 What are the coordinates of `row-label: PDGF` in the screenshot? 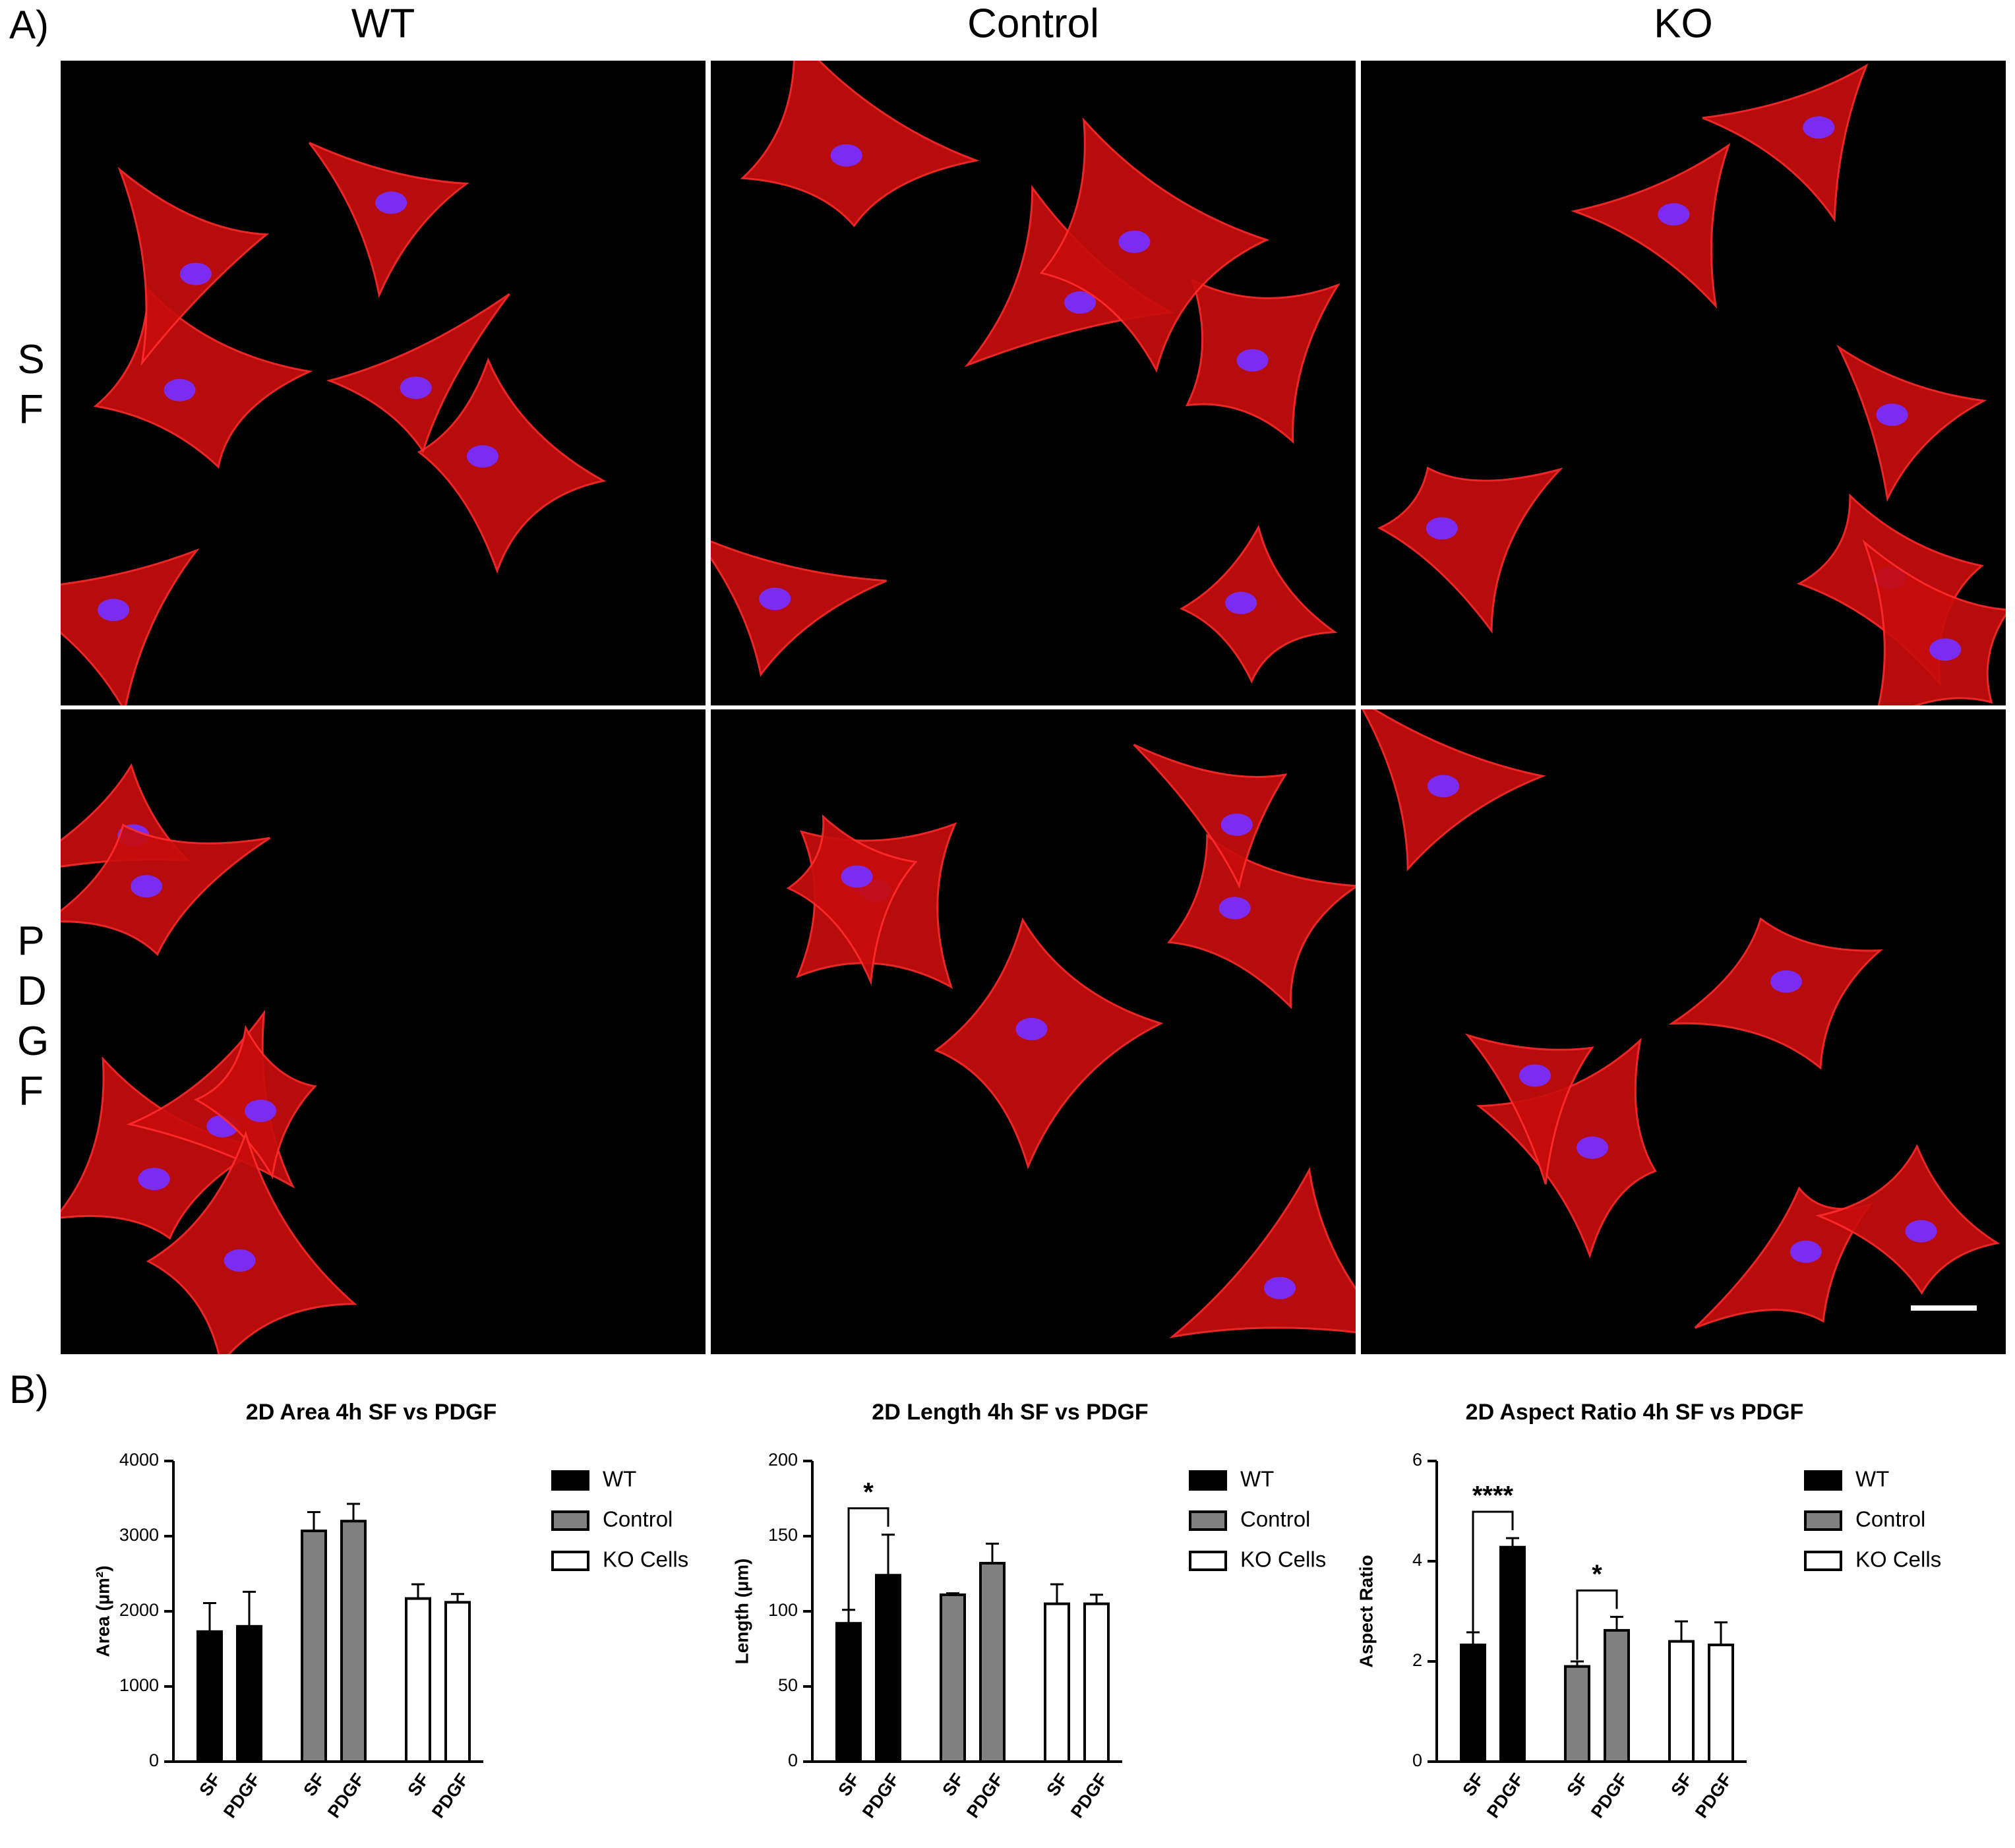 It's located at (33, 1016).